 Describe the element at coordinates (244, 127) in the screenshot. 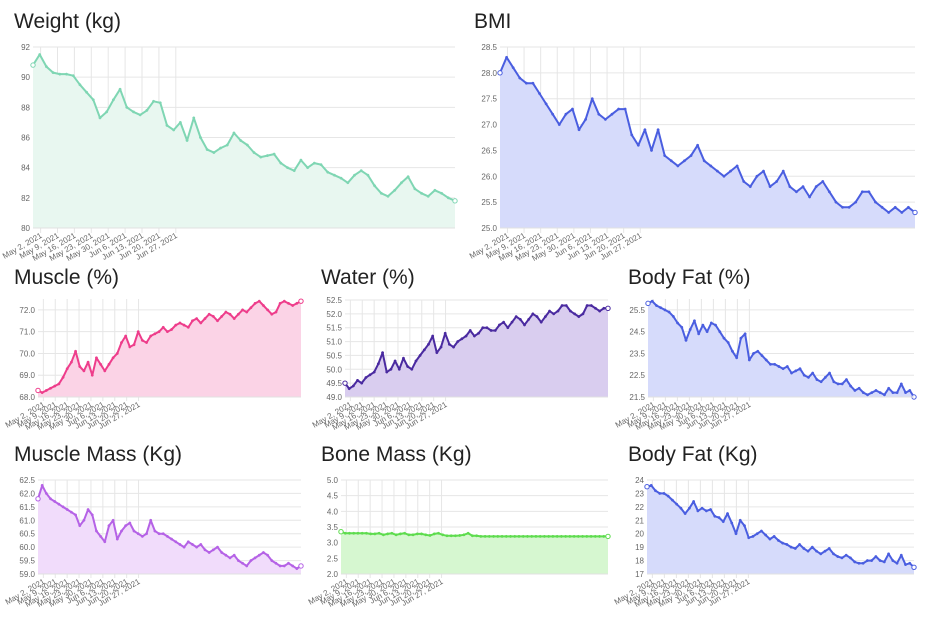

I see `series-line` at that location.